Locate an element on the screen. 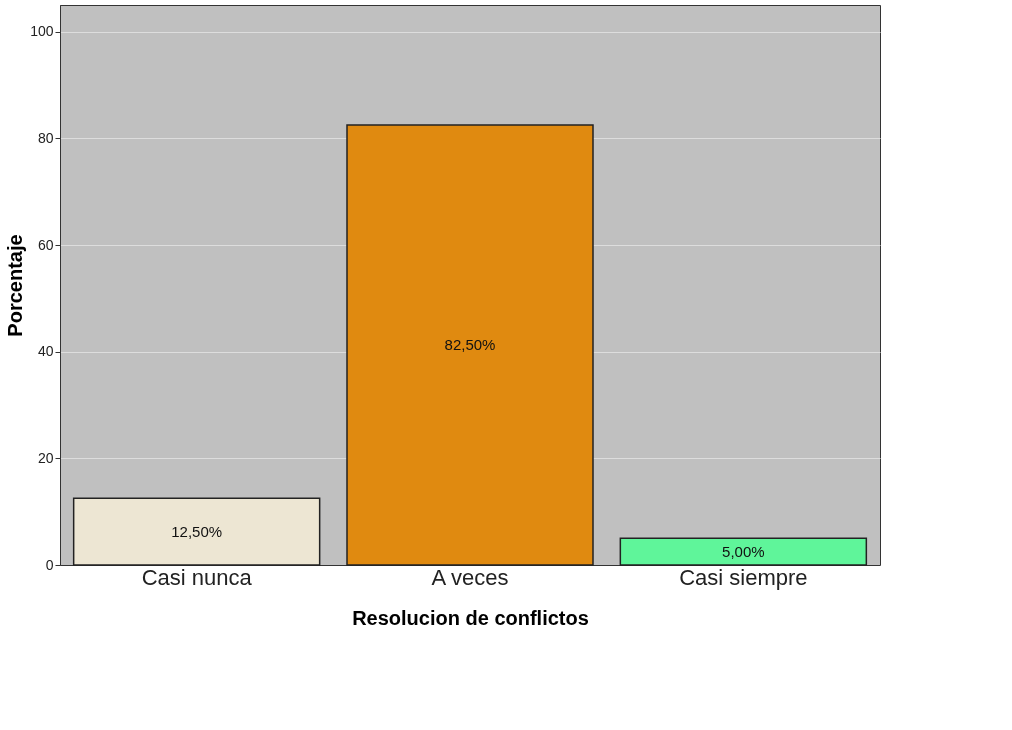  y-tick-label: 60 is located at coordinates (45, 244).